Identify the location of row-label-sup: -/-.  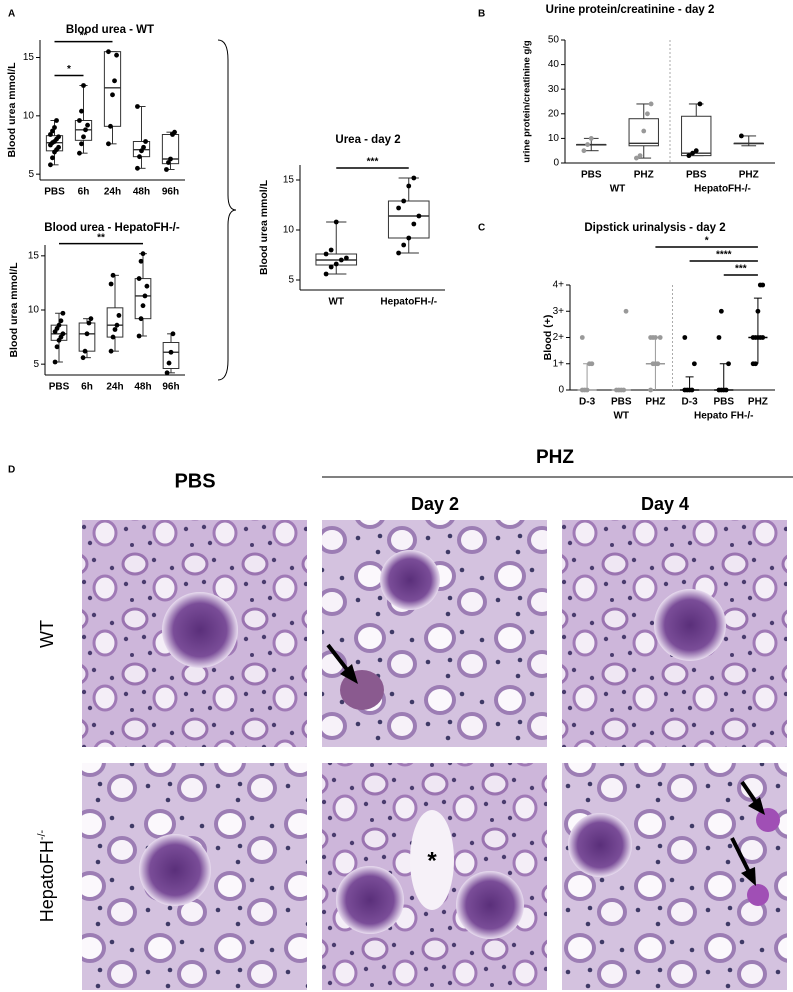
(42, 834).